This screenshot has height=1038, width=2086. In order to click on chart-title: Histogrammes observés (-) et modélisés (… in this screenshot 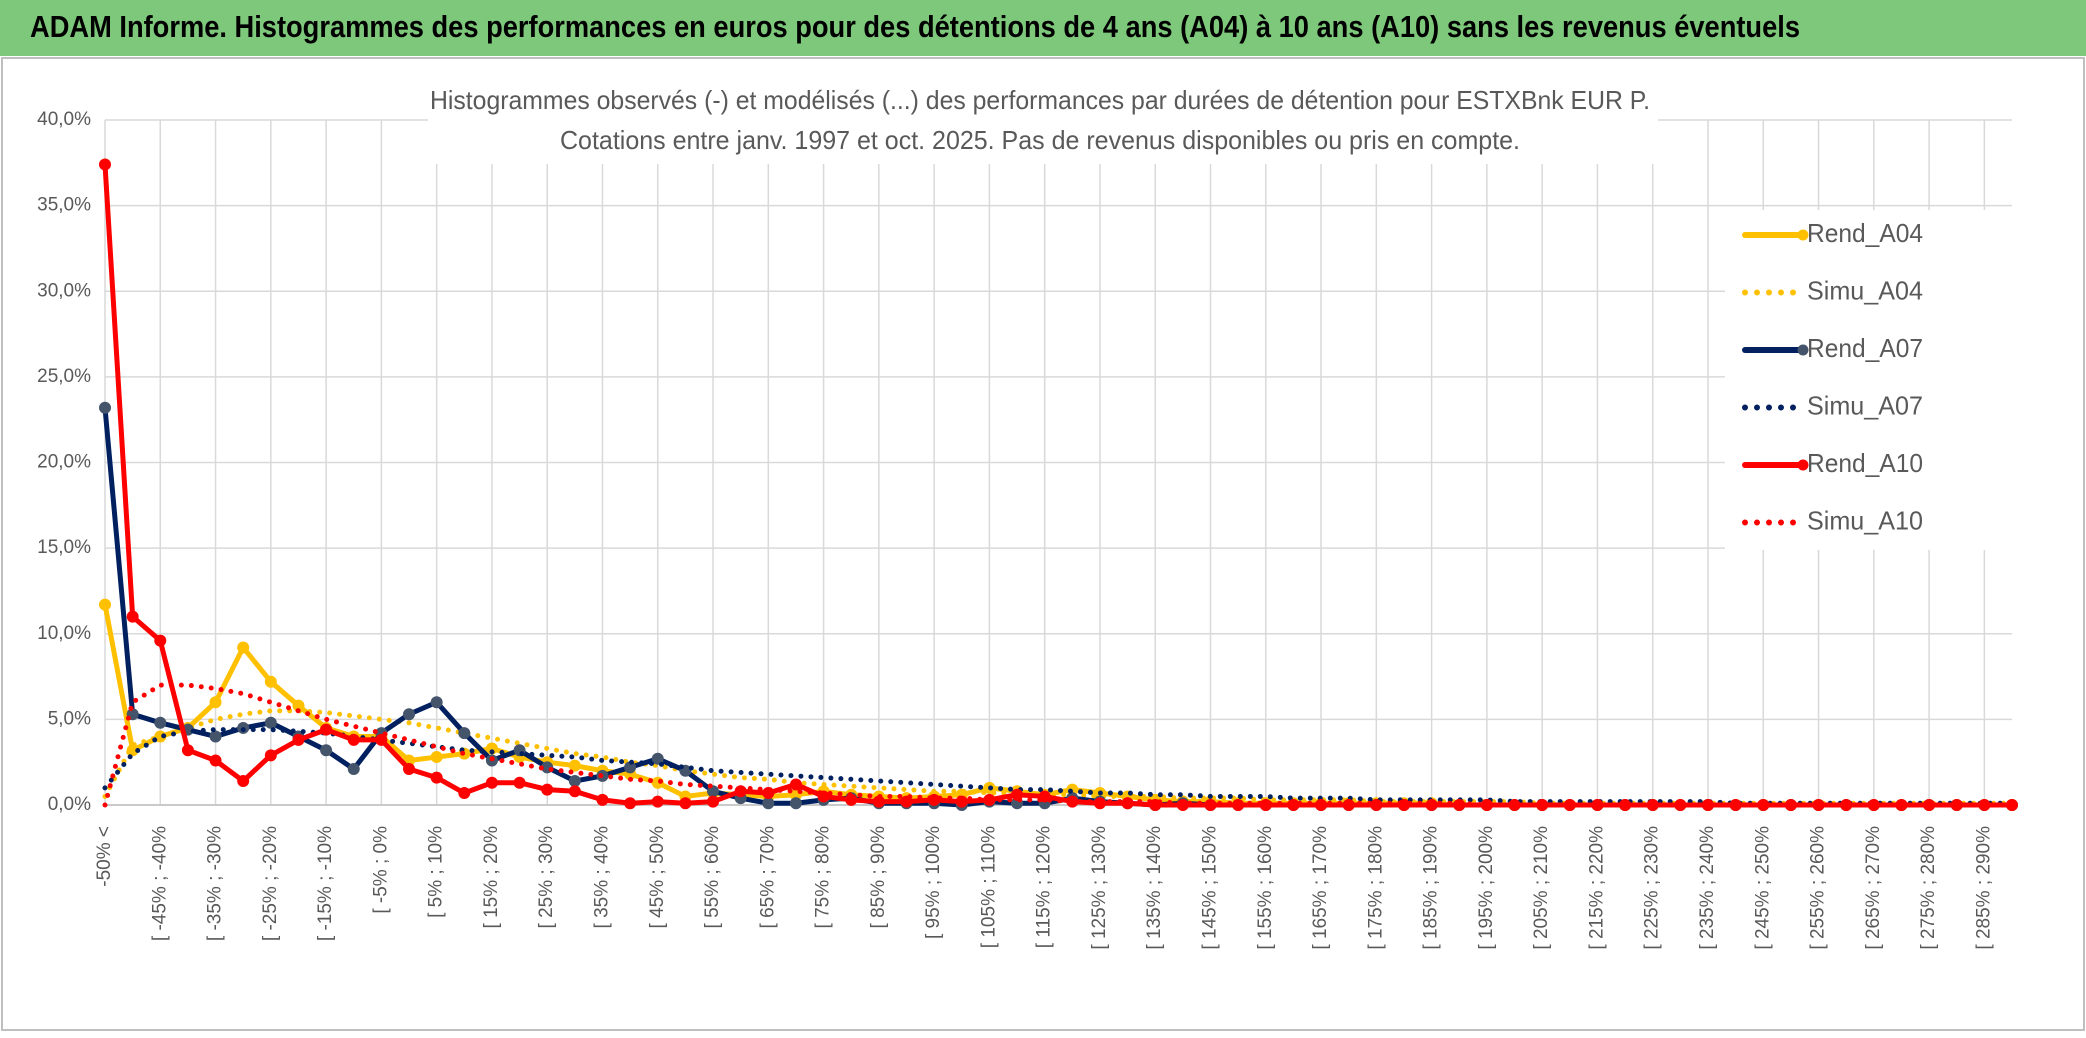, I will do `click(1040, 100)`.